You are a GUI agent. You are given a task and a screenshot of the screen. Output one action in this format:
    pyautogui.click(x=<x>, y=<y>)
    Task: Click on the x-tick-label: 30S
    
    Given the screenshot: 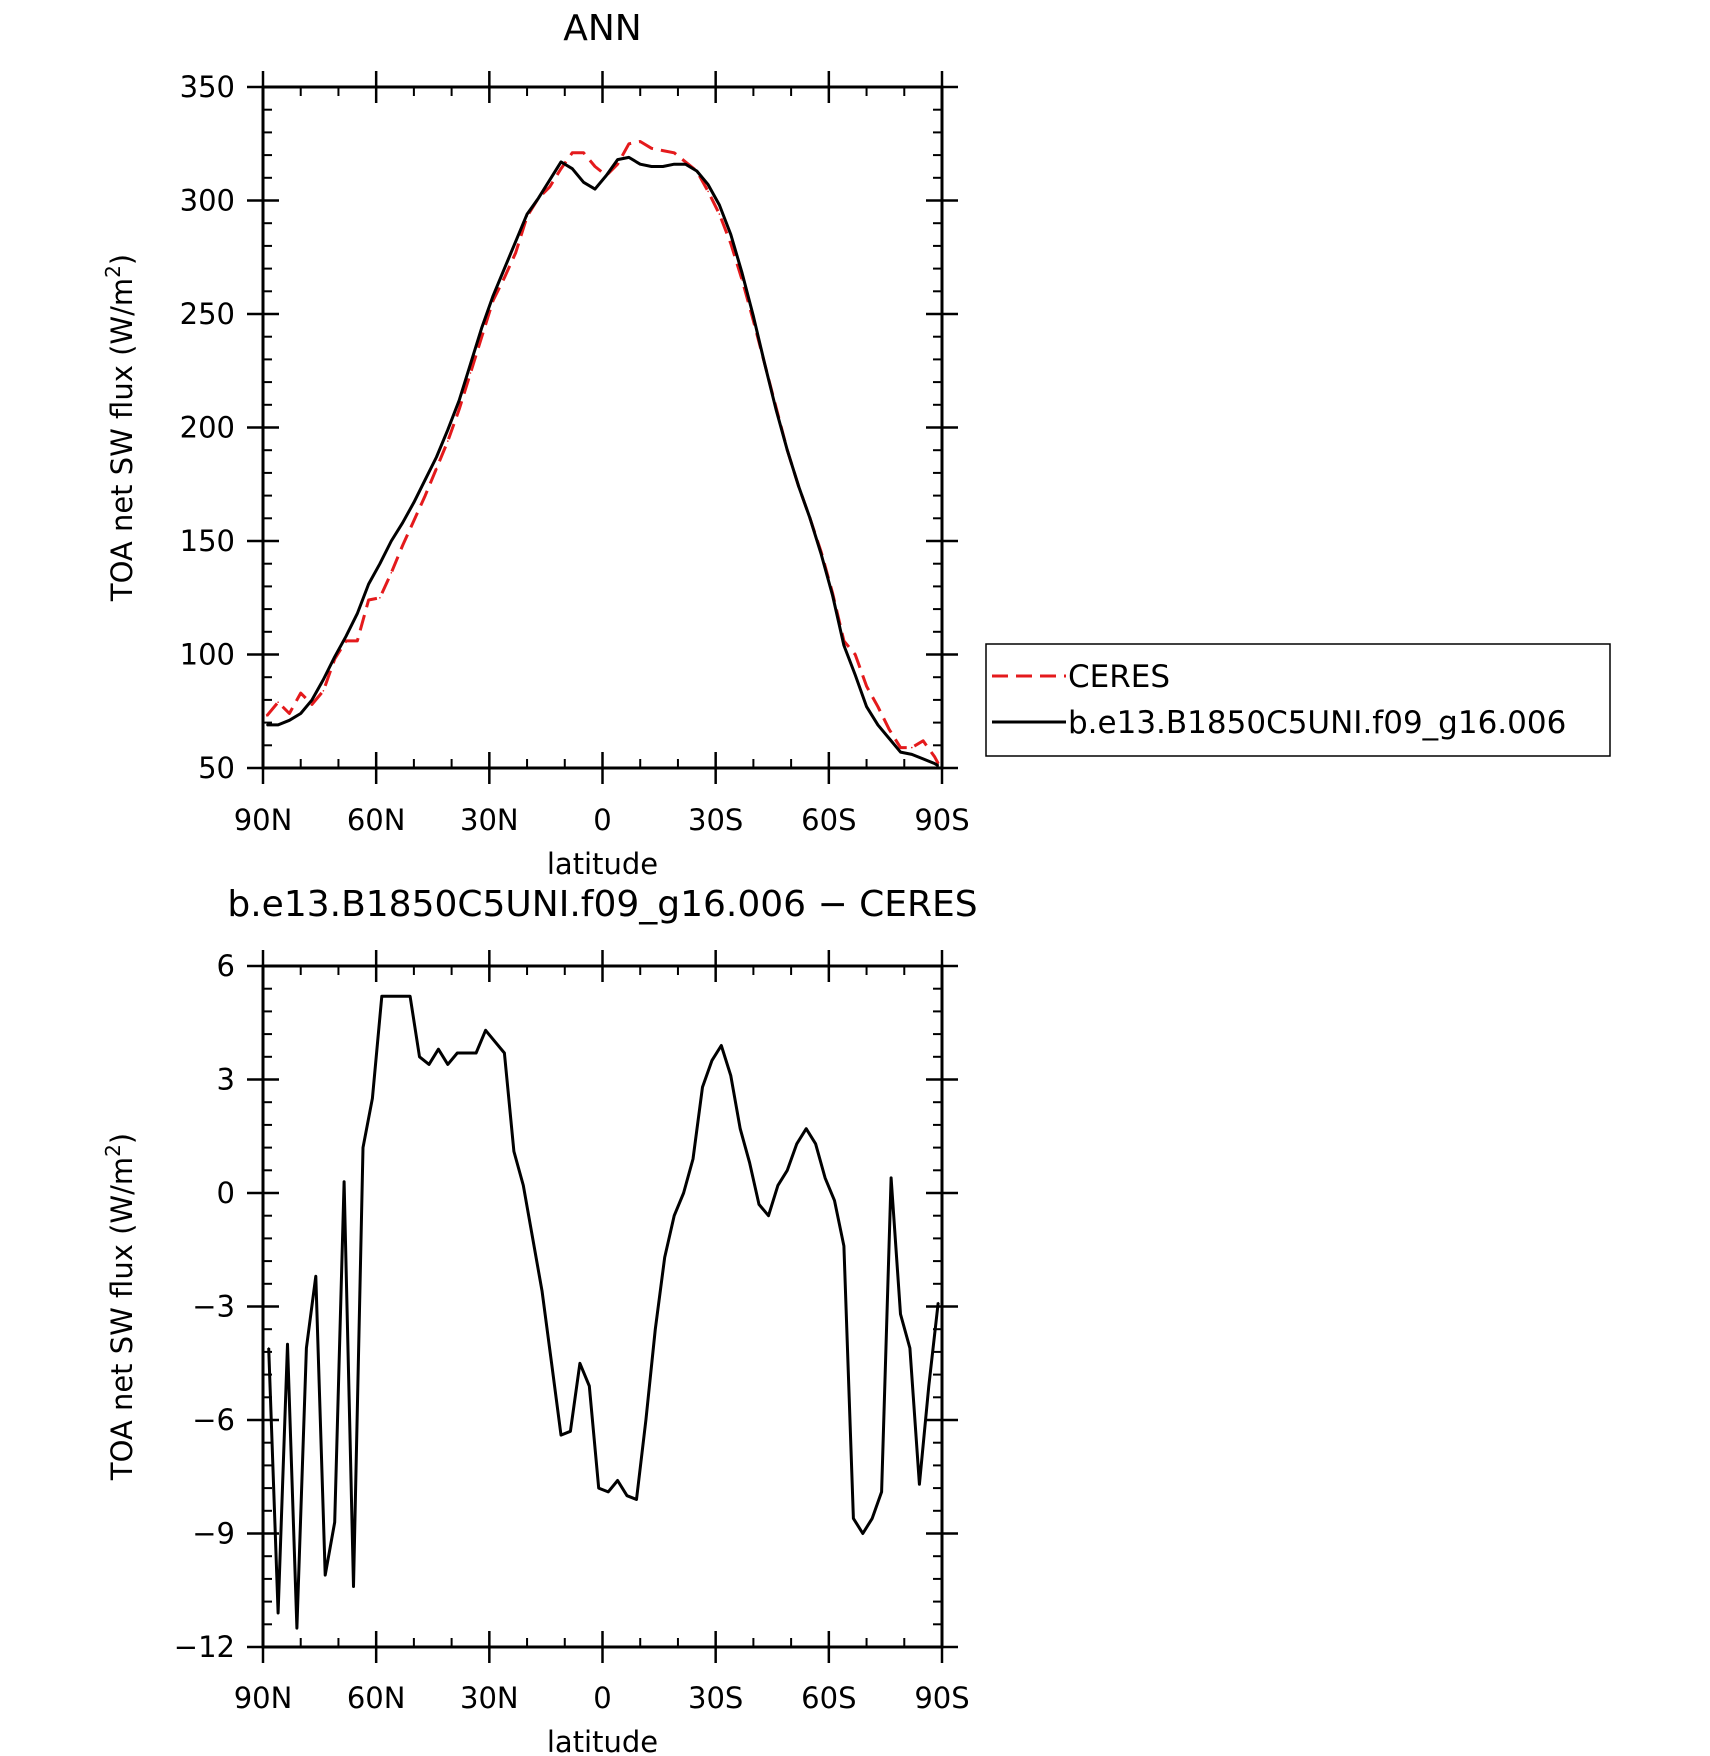 What is the action you would take?
    pyautogui.click(x=715, y=820)
    